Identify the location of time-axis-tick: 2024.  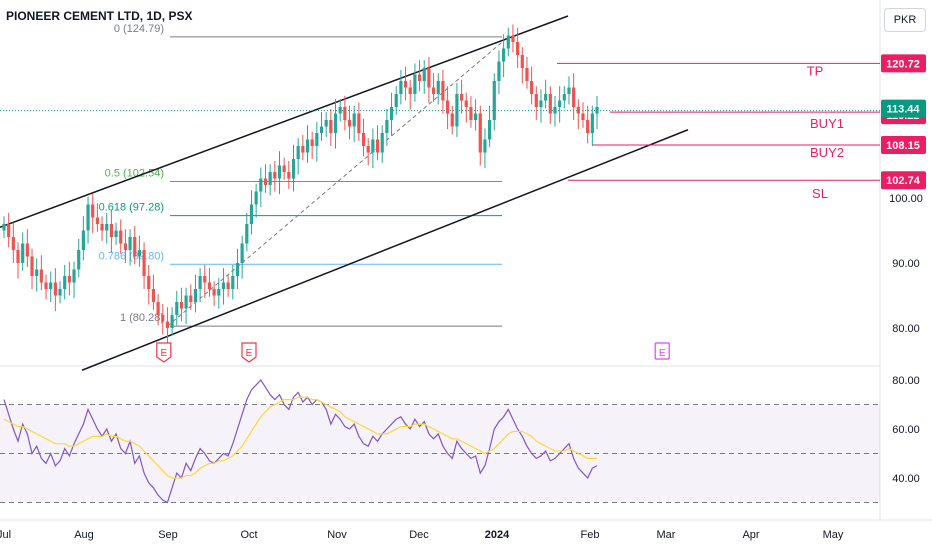
(497, 535).